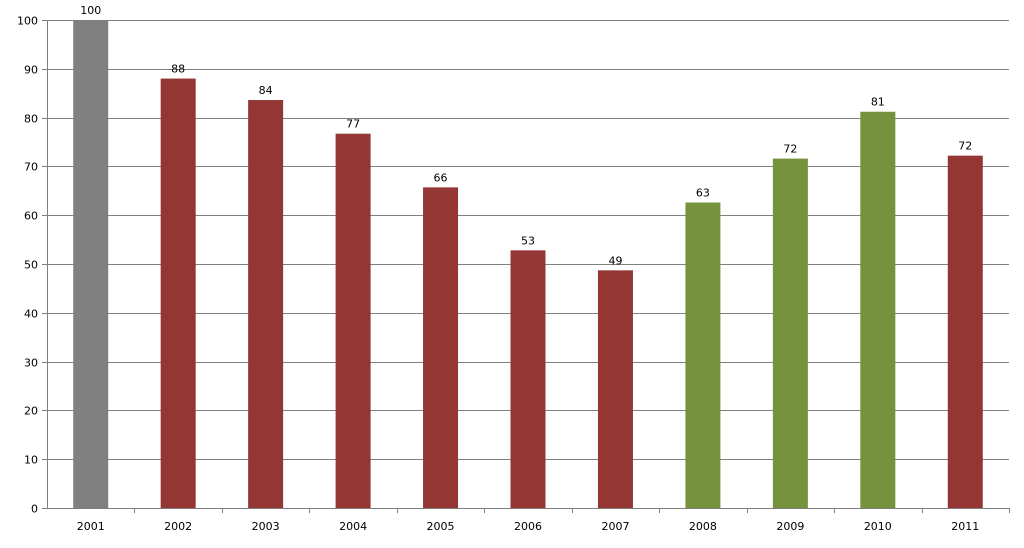  Describe the element at coordinates (31, 167) in the screenshot. I see `y-tick-label: 70` at that location.